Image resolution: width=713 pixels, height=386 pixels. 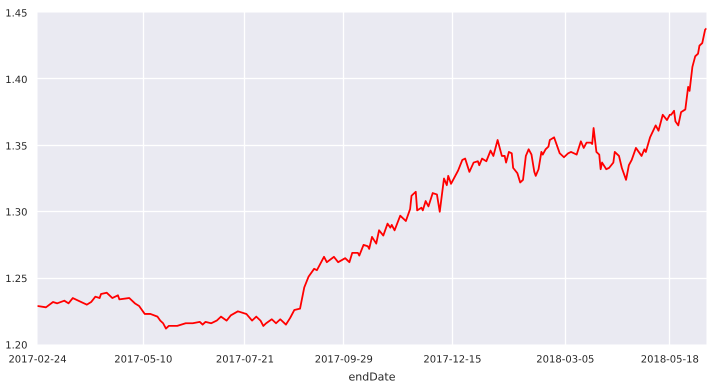 What do you see at coordinates (565, 360) in the screenshot?
I see `x-tick-label: 2018-03-05` at bounding box center [565, 360].